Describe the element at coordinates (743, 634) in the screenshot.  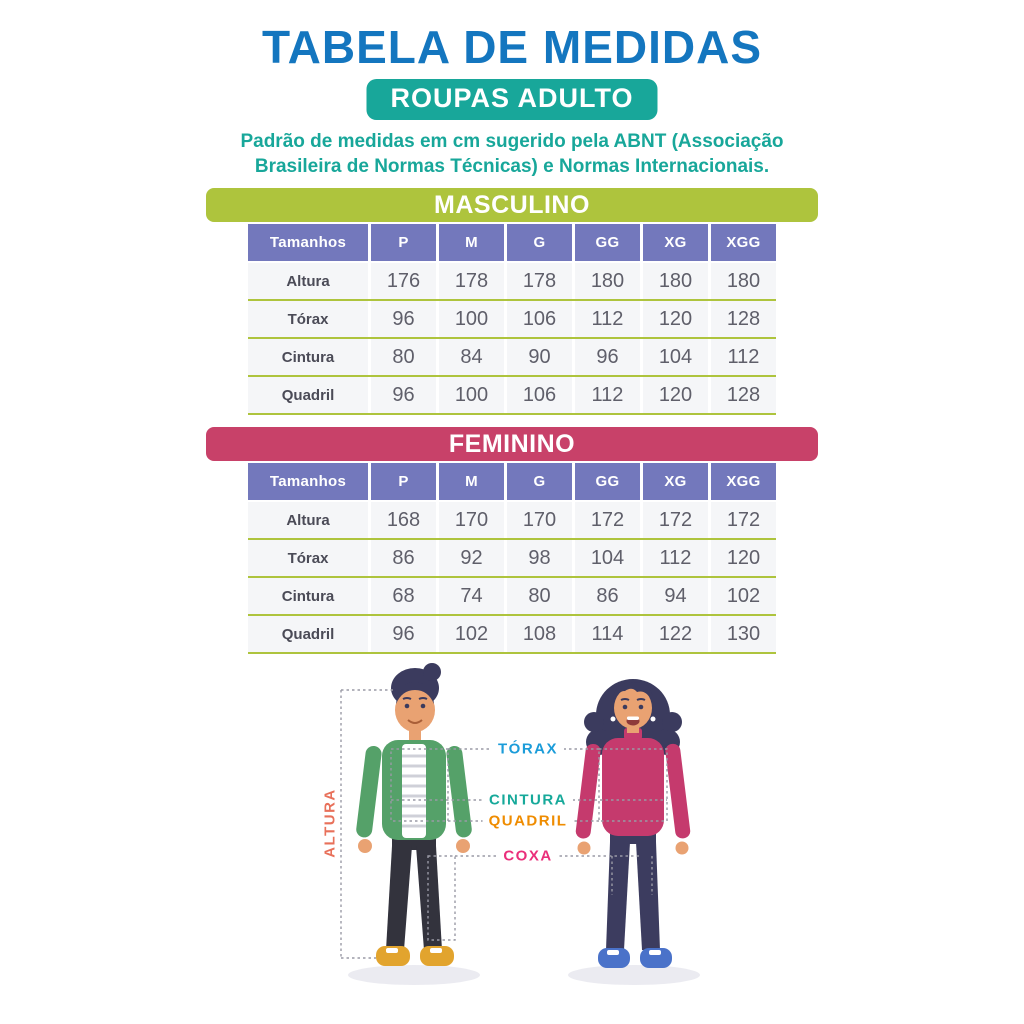
I see `measurement-value: 130` at that location.